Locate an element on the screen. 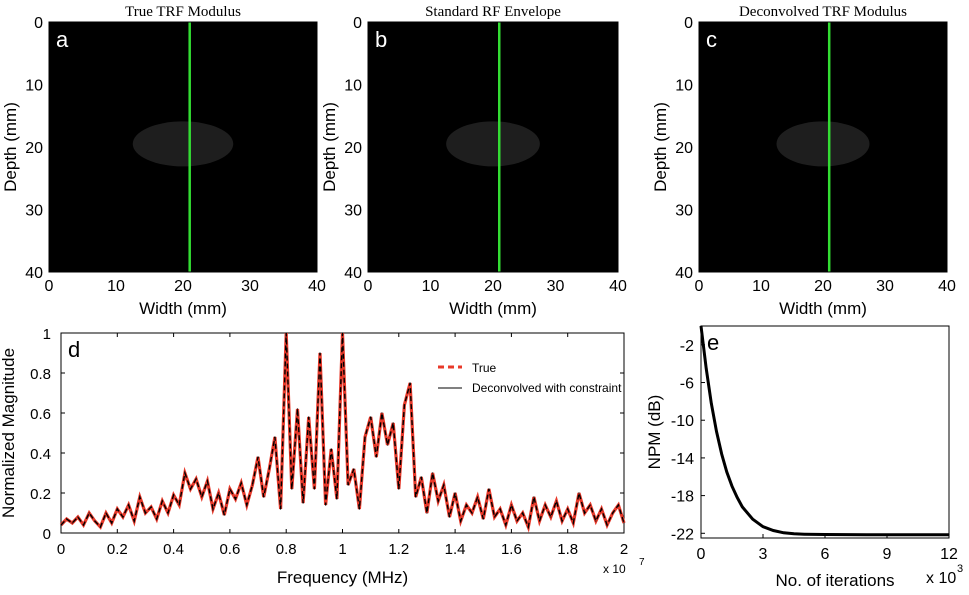 The image size is (969, 595). y-tick-label: 10 is located at coordinates (353, 86).